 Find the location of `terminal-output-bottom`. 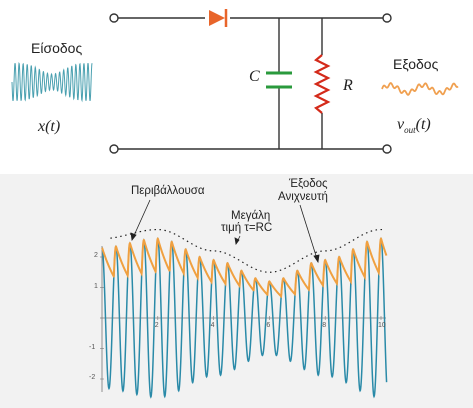

terminal-output-bottom is located at coordinates (387, 149).